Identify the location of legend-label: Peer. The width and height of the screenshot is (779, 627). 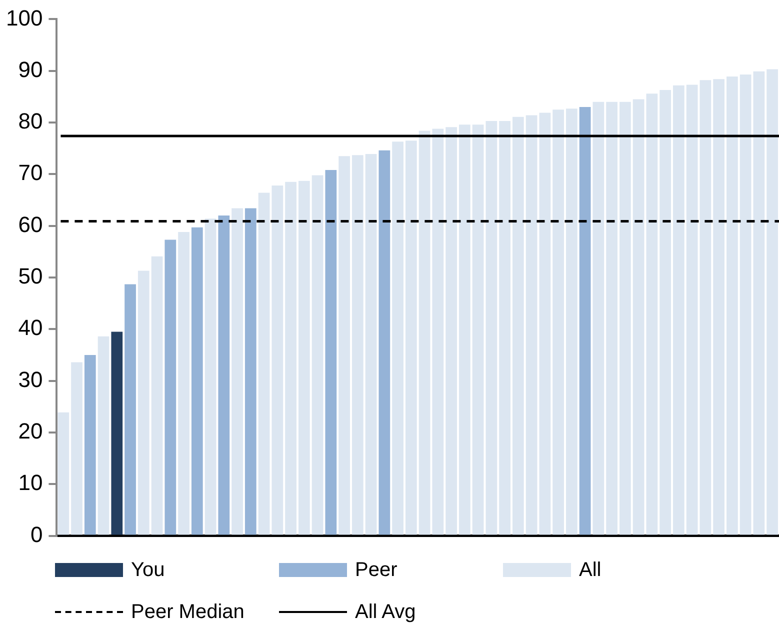
(376, 570).